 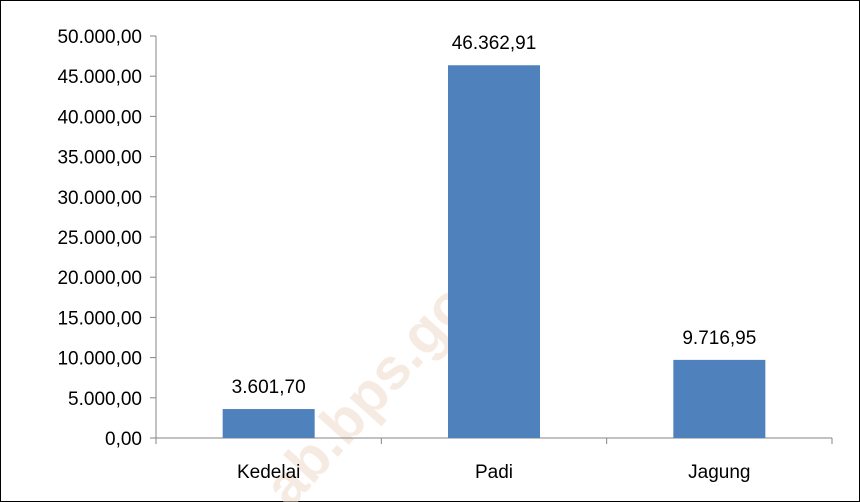 What do you see at coordinates (99, 158) in the screenshot?
I see `y-tick-label: 35.000,00` at bounding box center [99, 158].